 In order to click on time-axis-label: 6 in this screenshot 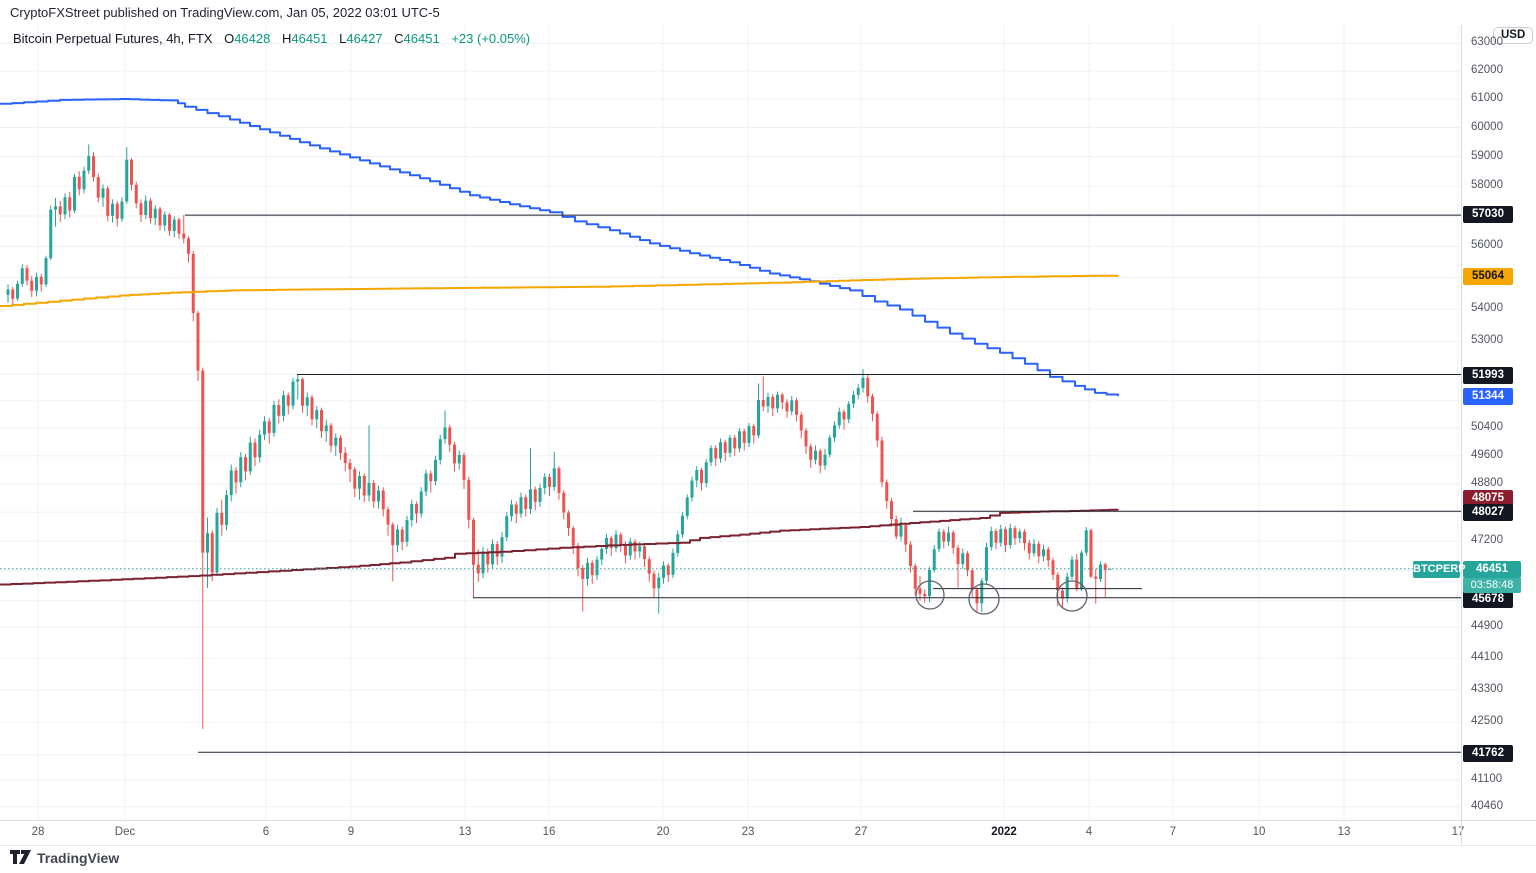, I will do `click(266, 832)`.